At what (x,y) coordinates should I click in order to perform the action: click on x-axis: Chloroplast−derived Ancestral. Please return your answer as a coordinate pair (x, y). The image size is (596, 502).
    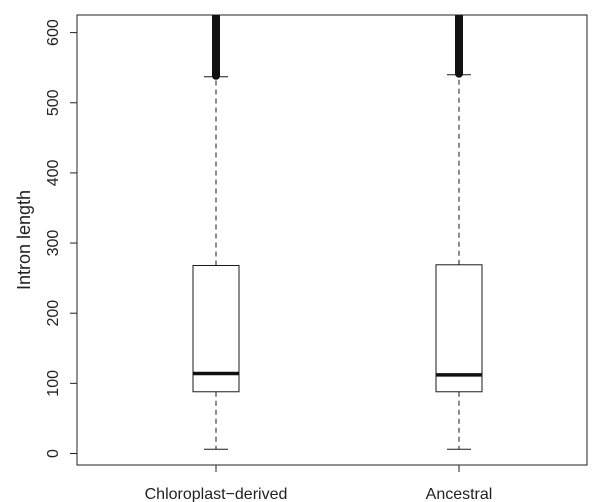
    Looking at the image, I should click on (319, 483).